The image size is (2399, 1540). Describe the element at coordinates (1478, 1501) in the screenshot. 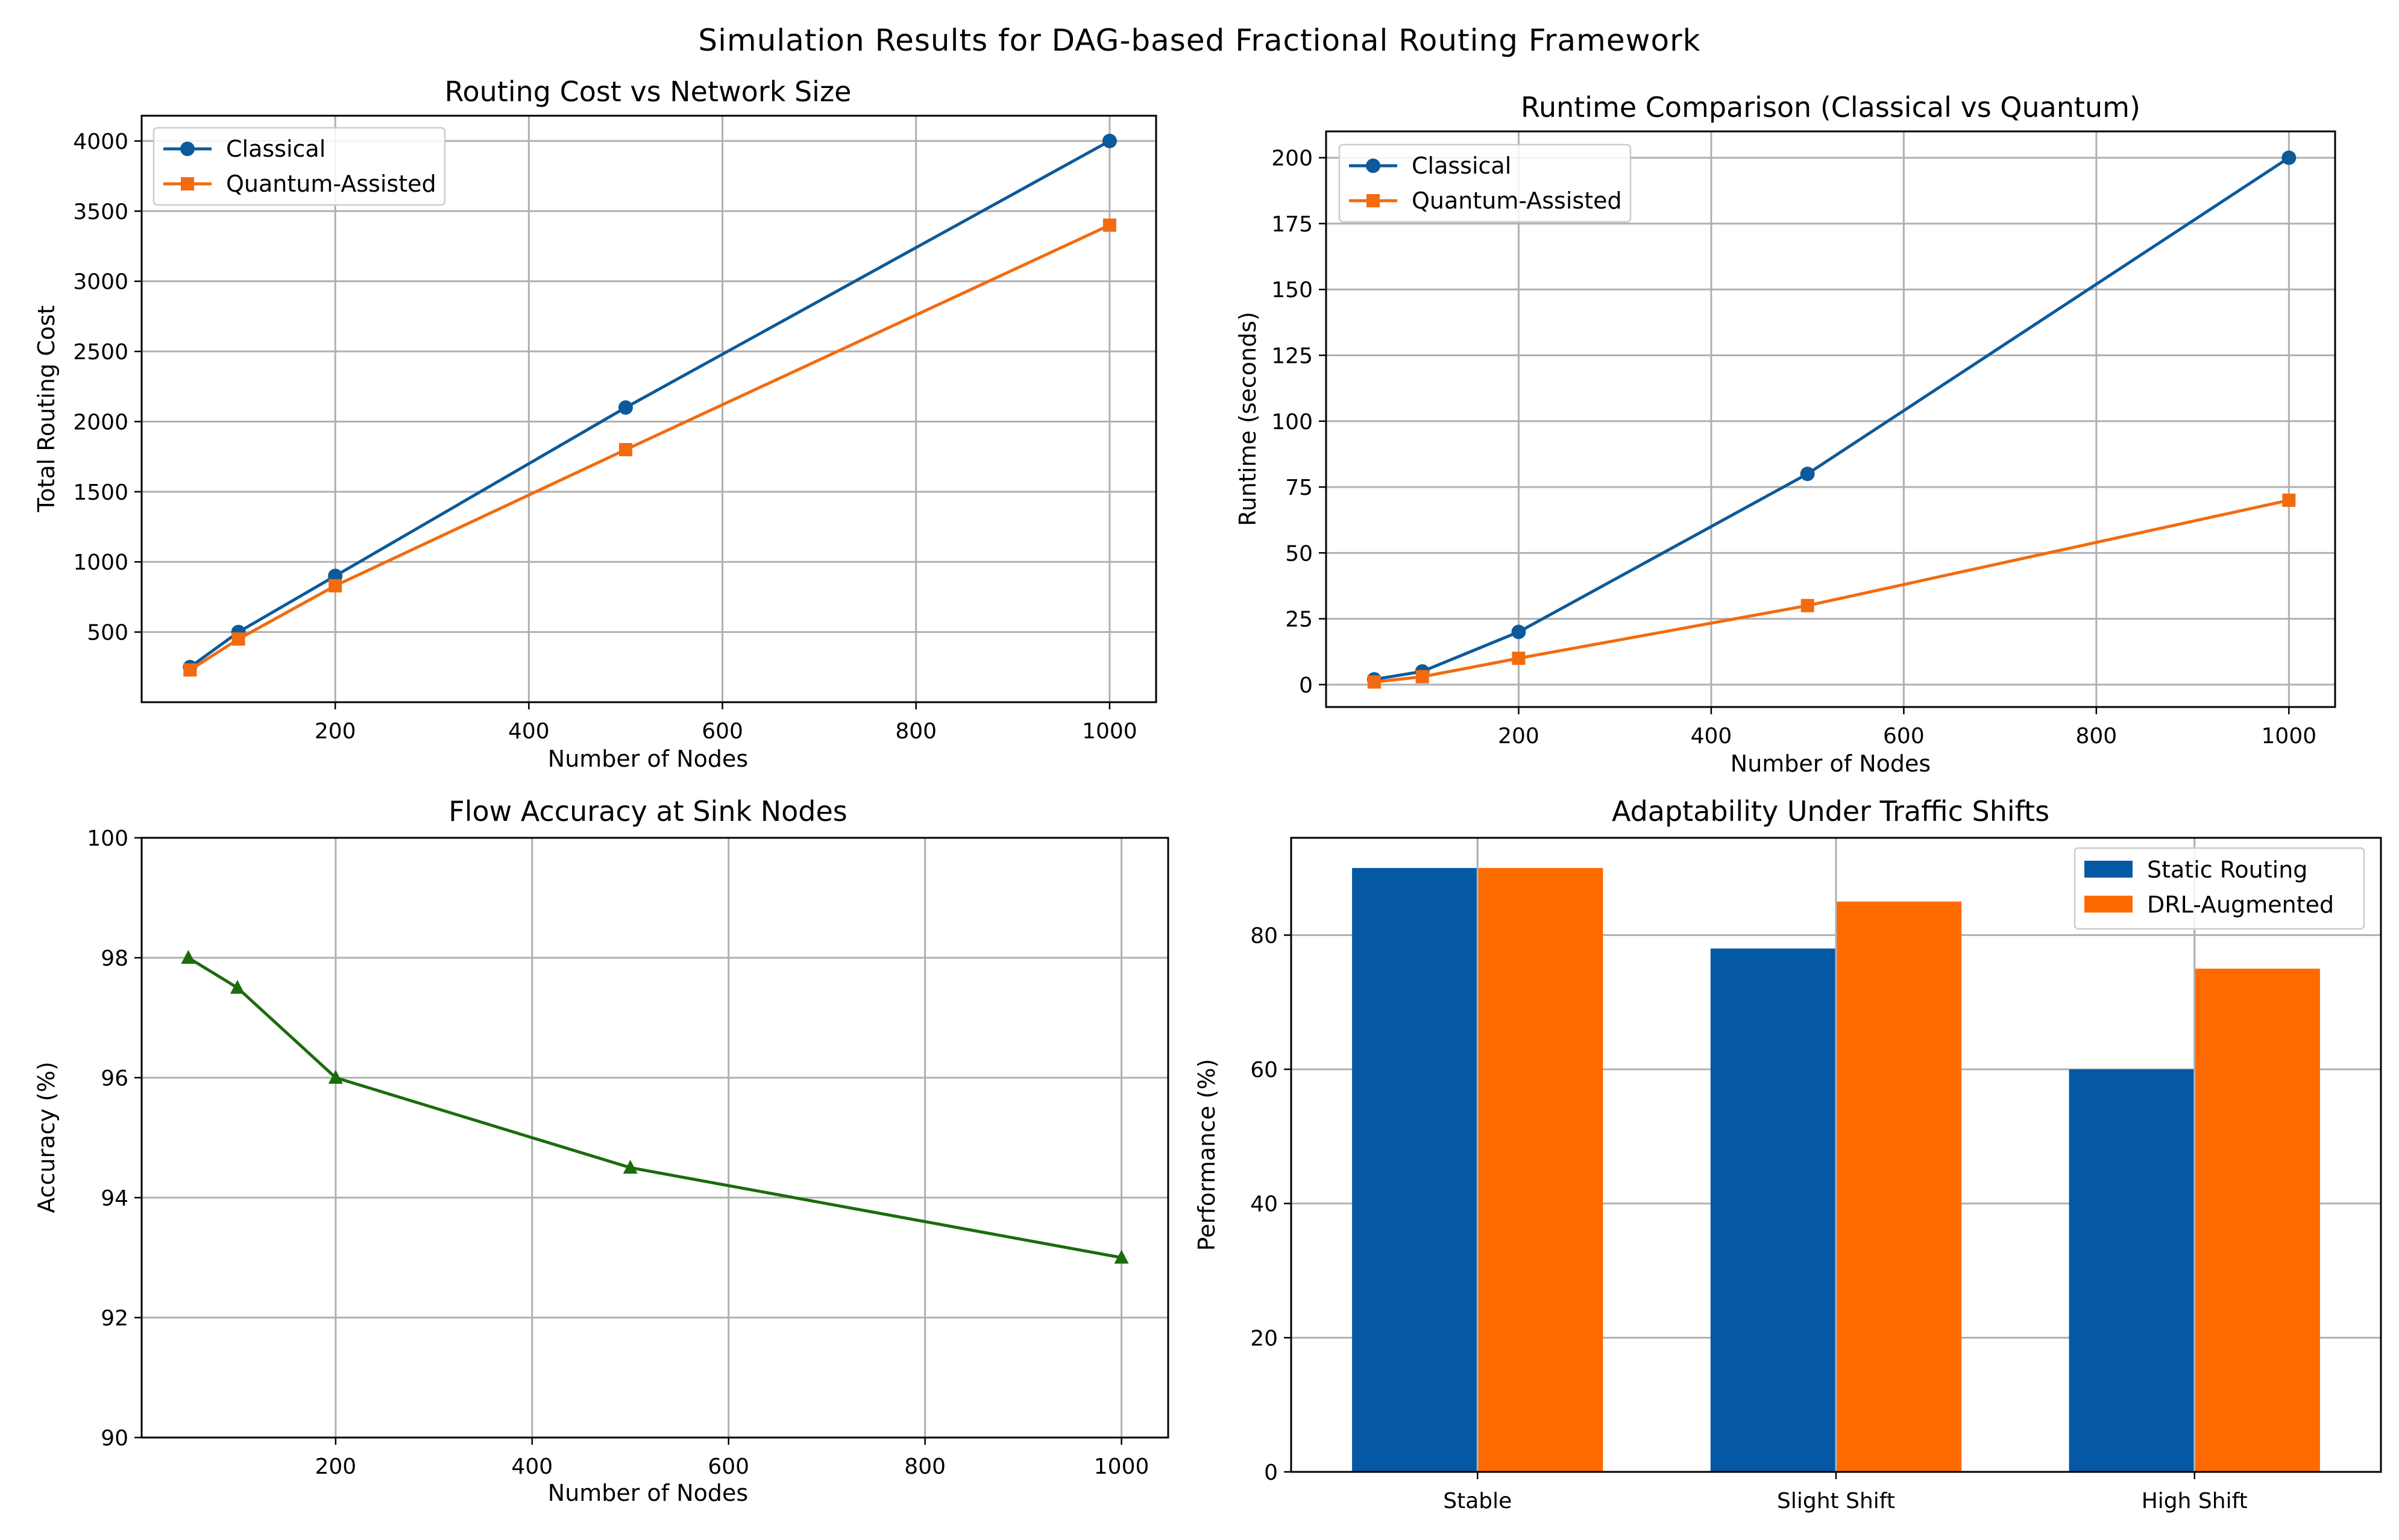

I see `x-tick-label: Stable` at that location.